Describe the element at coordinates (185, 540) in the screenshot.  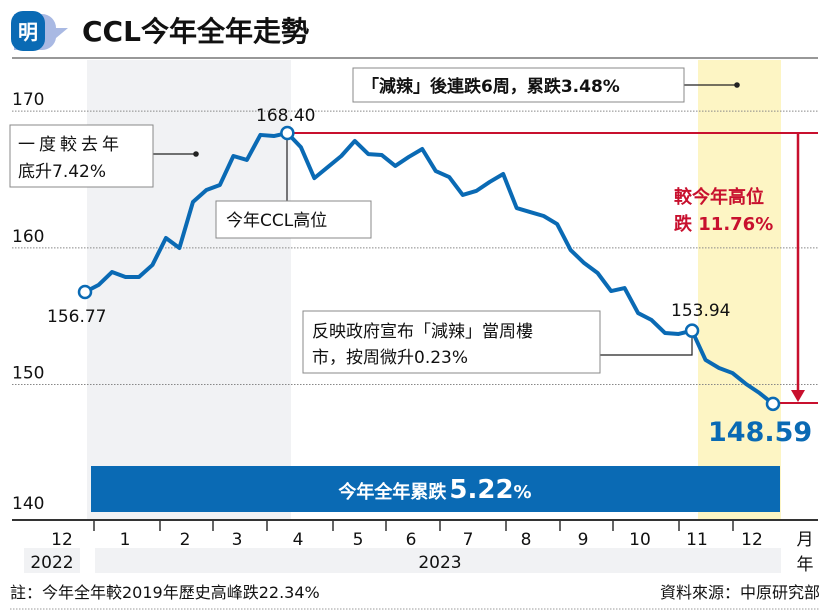
I see `month-label: 2` at that location.